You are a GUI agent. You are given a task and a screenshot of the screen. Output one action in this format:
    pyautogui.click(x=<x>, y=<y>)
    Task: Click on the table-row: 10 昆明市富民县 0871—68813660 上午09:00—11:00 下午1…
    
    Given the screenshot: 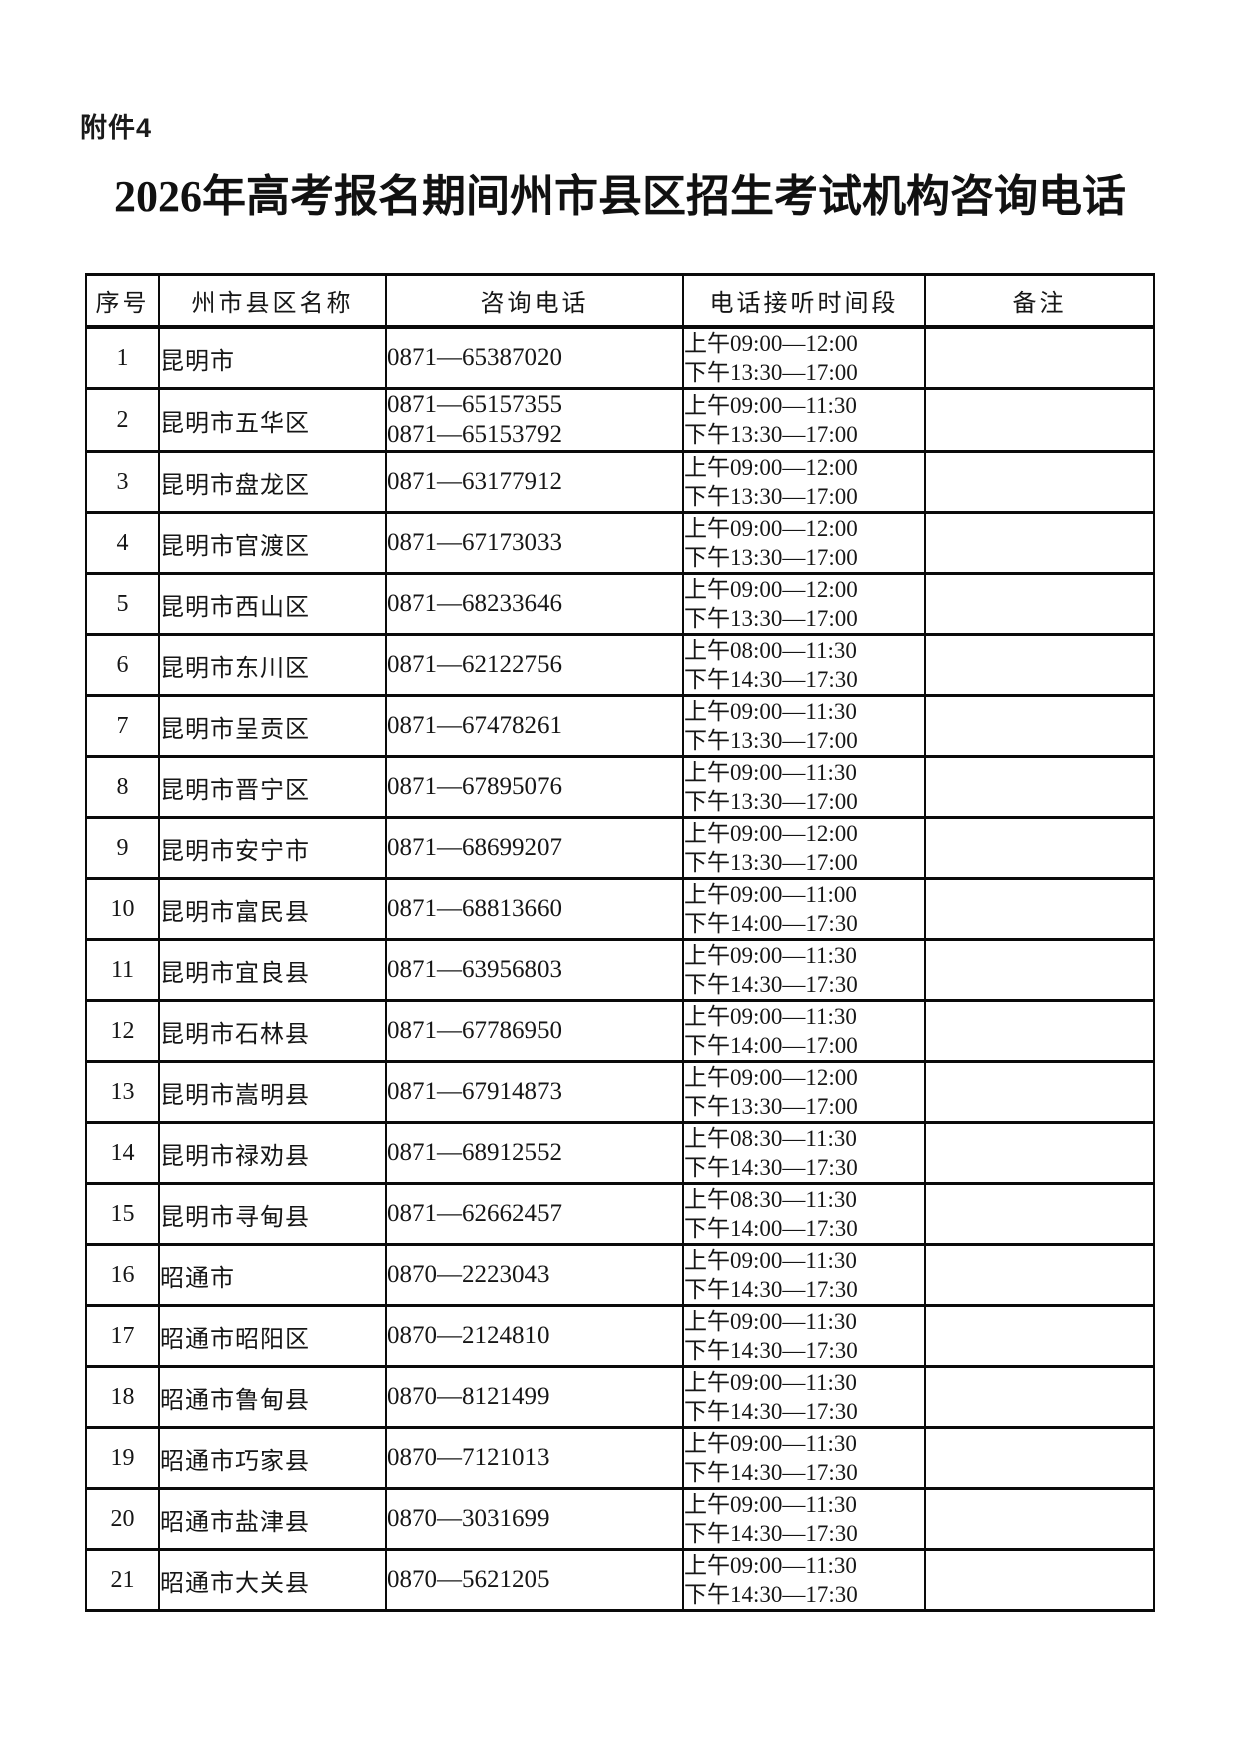 What is the action you would take?
    pyautogui.click(x=620, y=909)
    